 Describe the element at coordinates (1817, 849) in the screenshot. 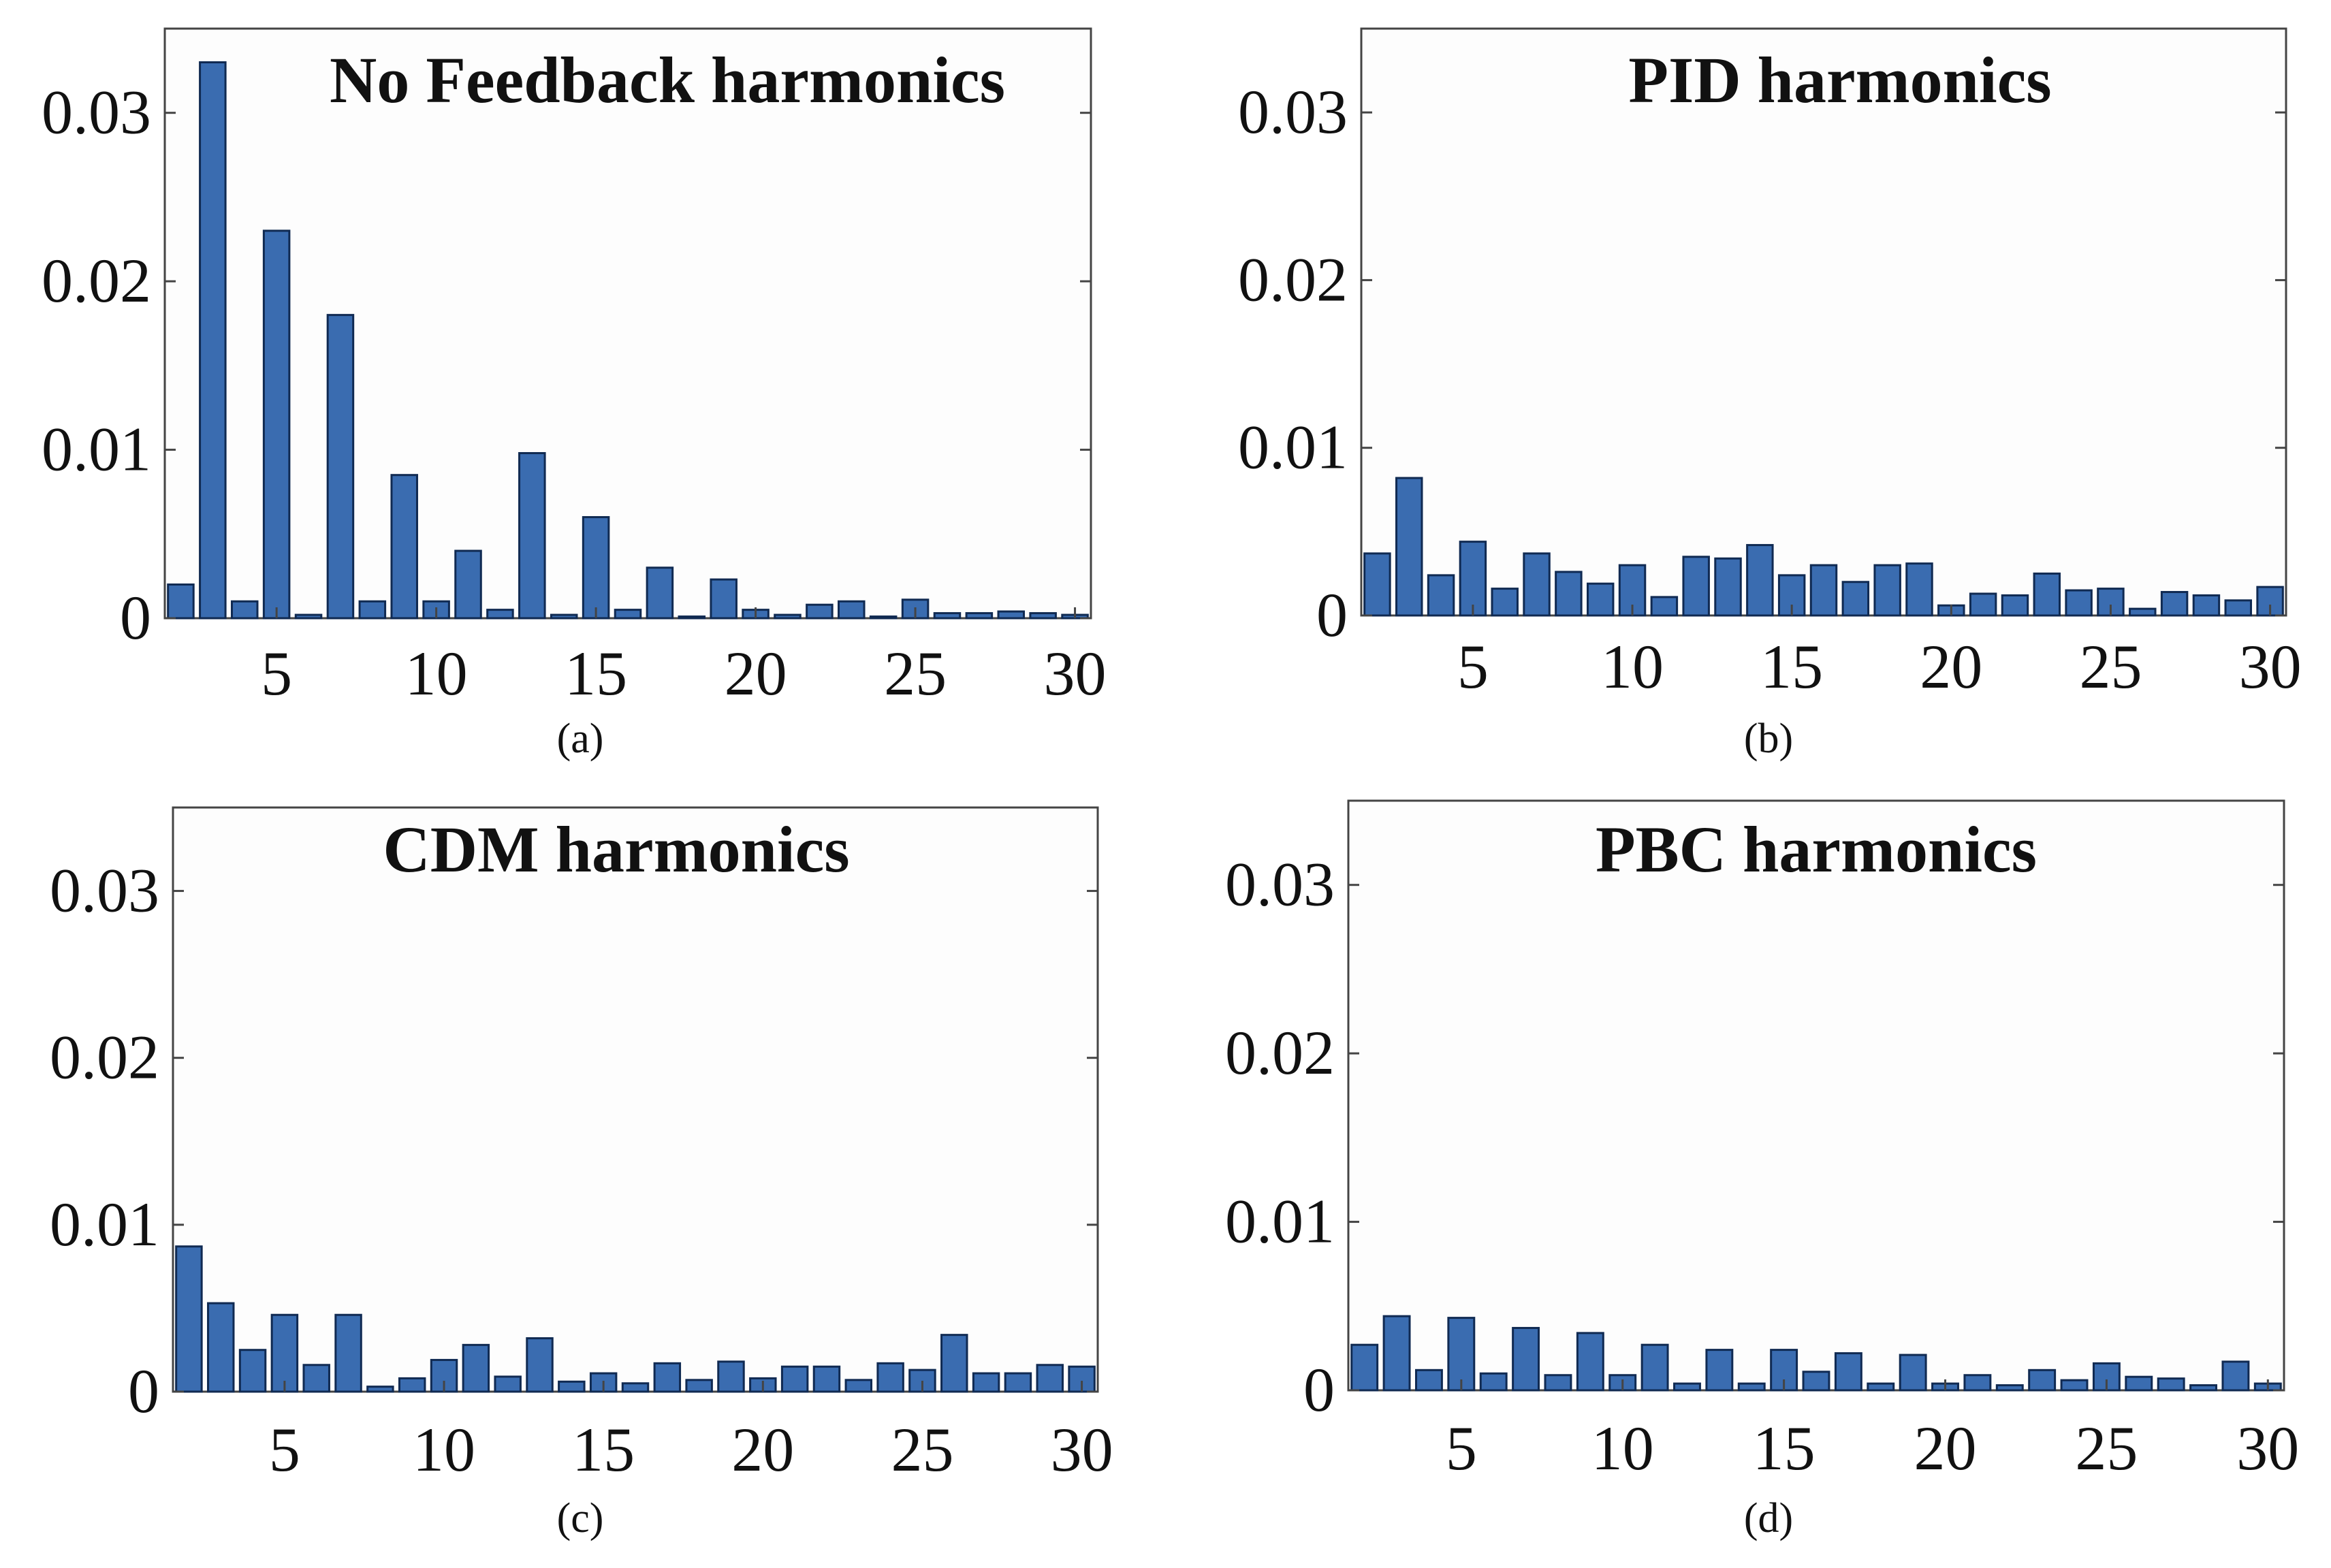

I see `chart-title: PBC harmonics` at that location.